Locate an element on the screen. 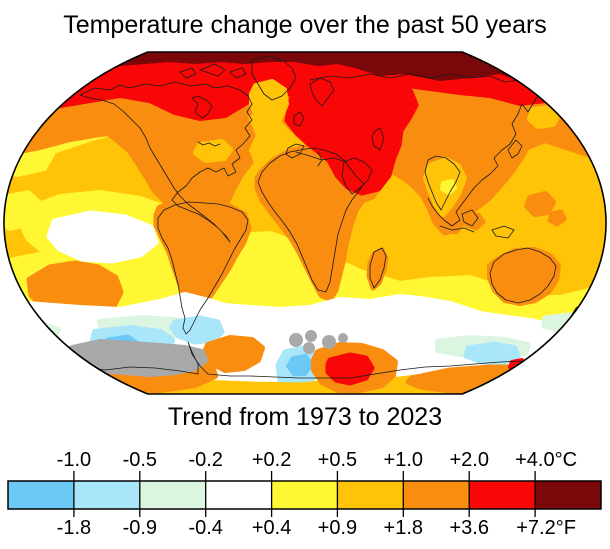  svg-text: +0.5 is located at coordinates (337, 460).